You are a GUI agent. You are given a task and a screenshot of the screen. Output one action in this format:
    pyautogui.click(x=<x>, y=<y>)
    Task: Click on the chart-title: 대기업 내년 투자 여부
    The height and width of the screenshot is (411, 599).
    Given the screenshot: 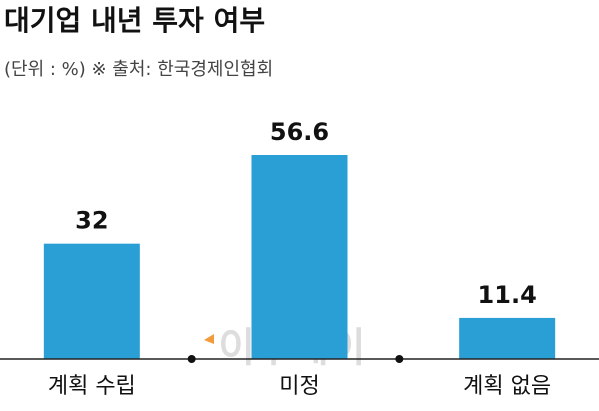 What is the action you would take?
    pyautogui.click(x=134, y=20)
    